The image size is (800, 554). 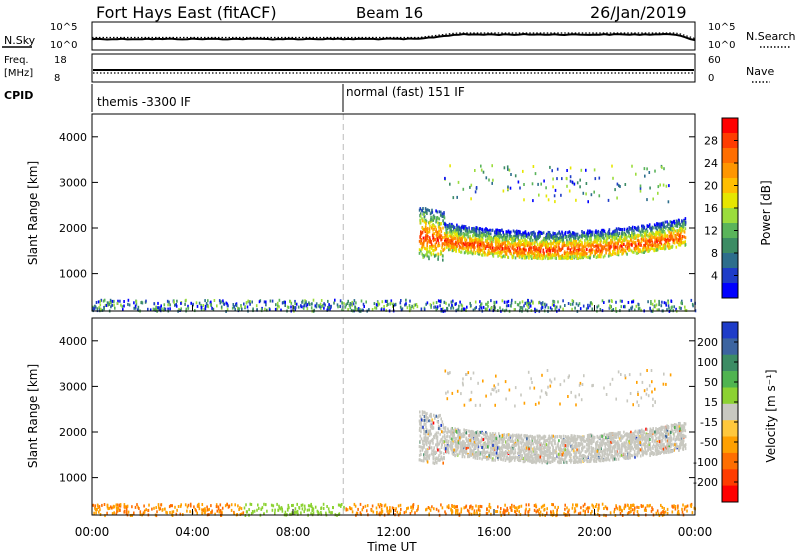 What do you see at coordinates (730, 171) in the screenshot?
I see `colorbar-swatch` at bounding box center [730, 171].